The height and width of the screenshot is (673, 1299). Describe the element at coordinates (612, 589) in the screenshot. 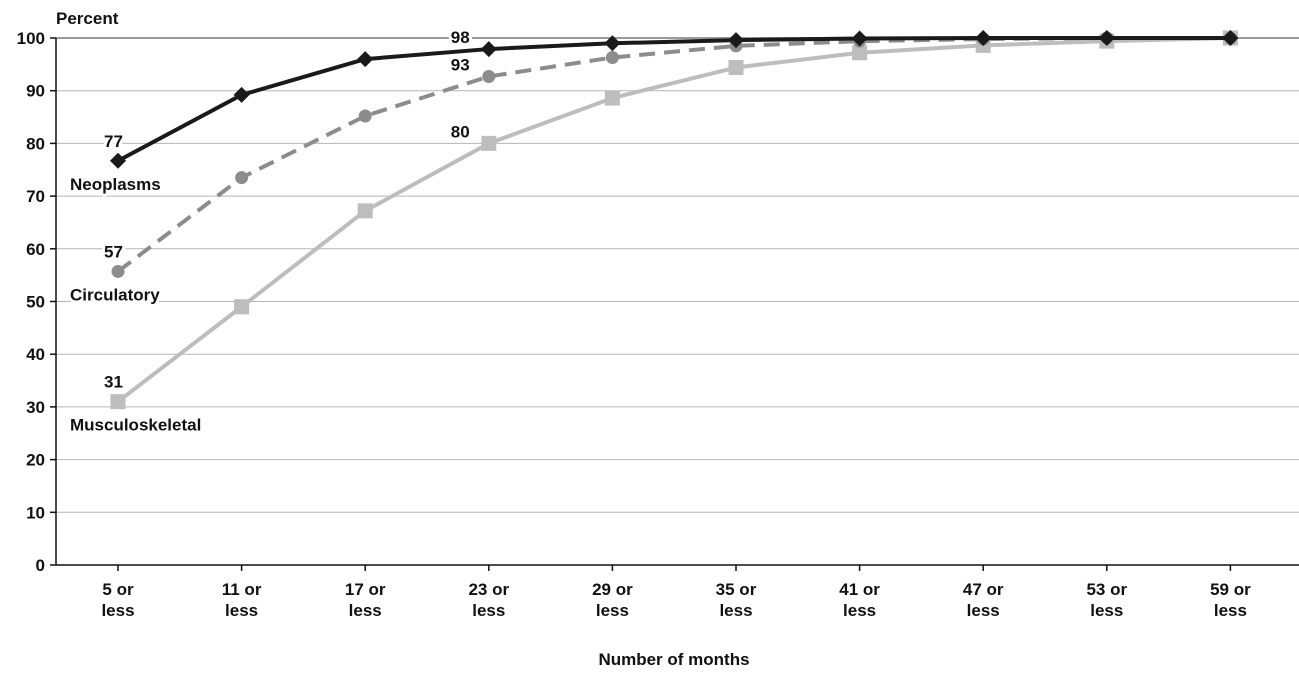

I see `x-tick-label-line1: 29 or` at that location.